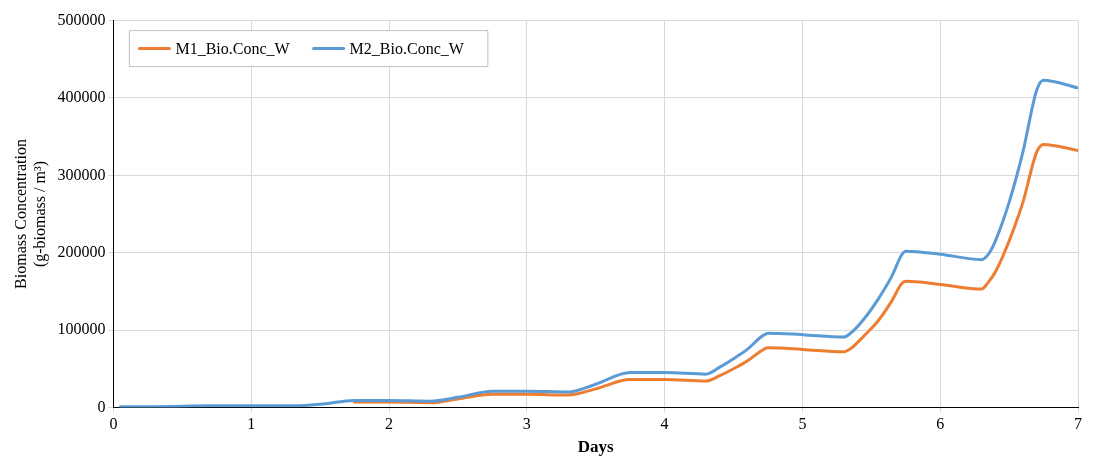 This screenshot has height=466, width=1100. Describe the element at coordinates (233, 48) in the screenshot. I see `legend-label: M1_Bio.Conc_W` at that location.